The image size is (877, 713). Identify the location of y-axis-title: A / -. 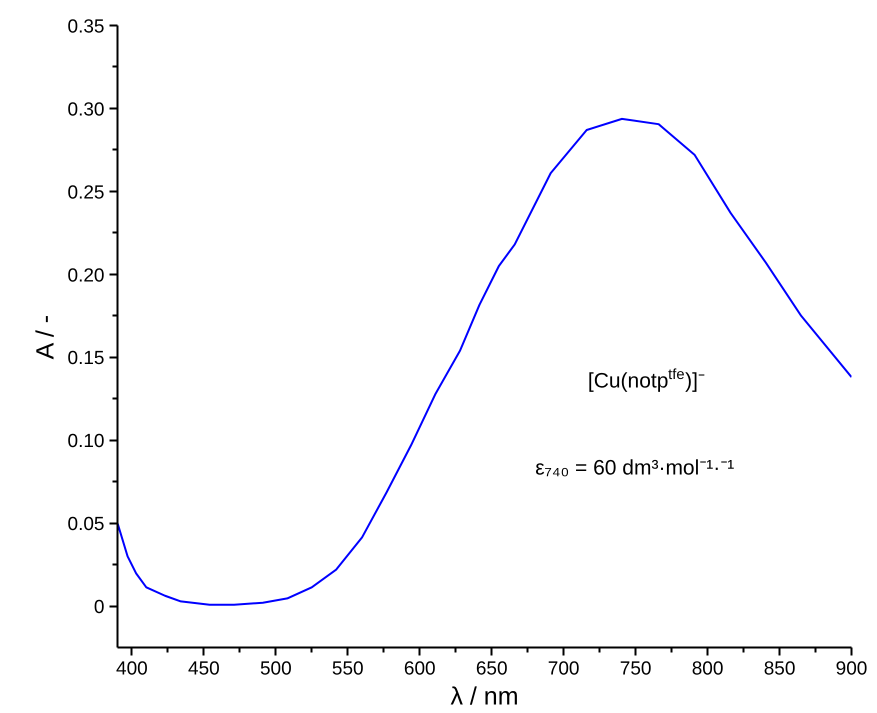
(46, 337).